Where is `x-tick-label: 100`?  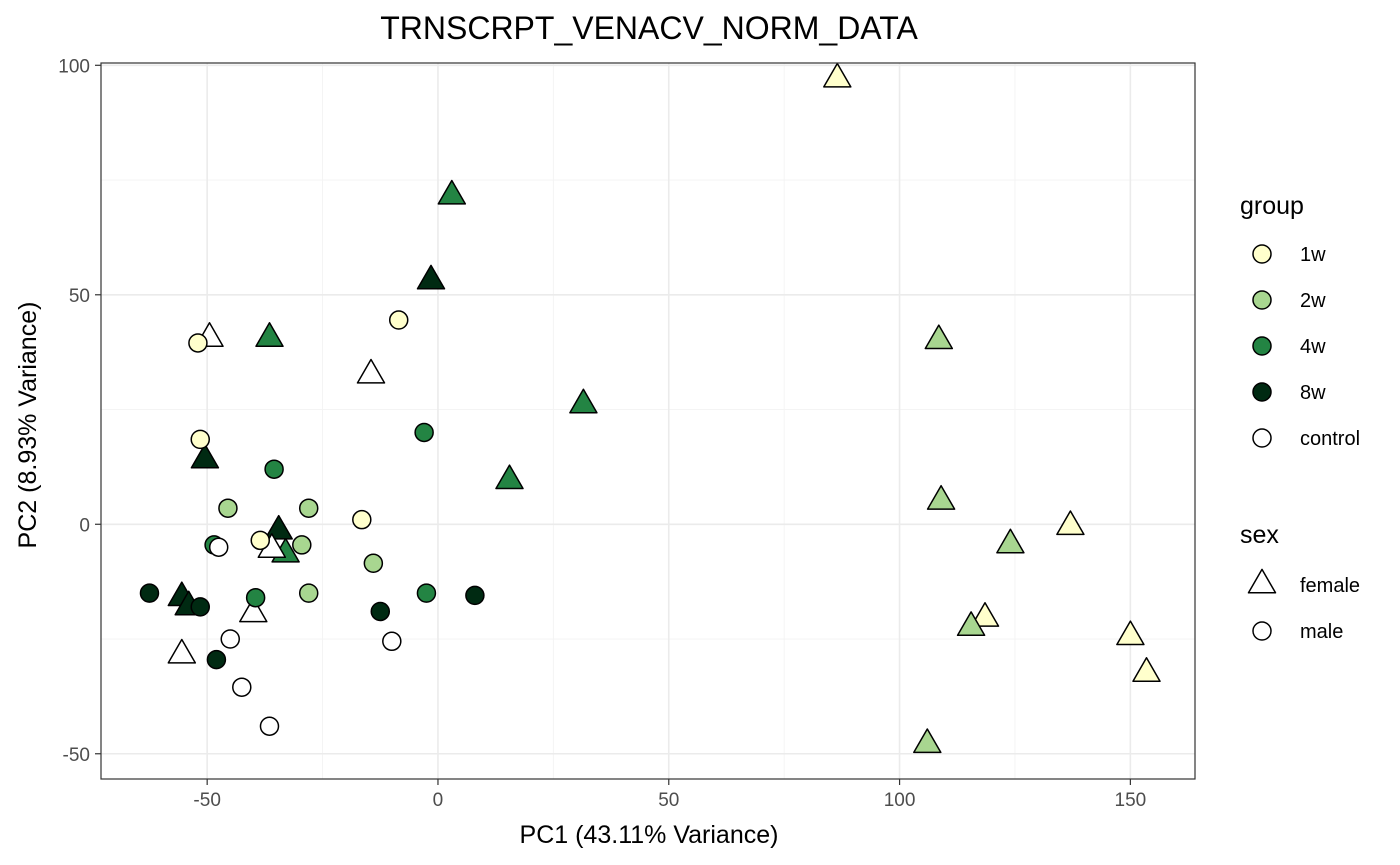
x-tick-label: 100 is located at coordinates (900, 800).